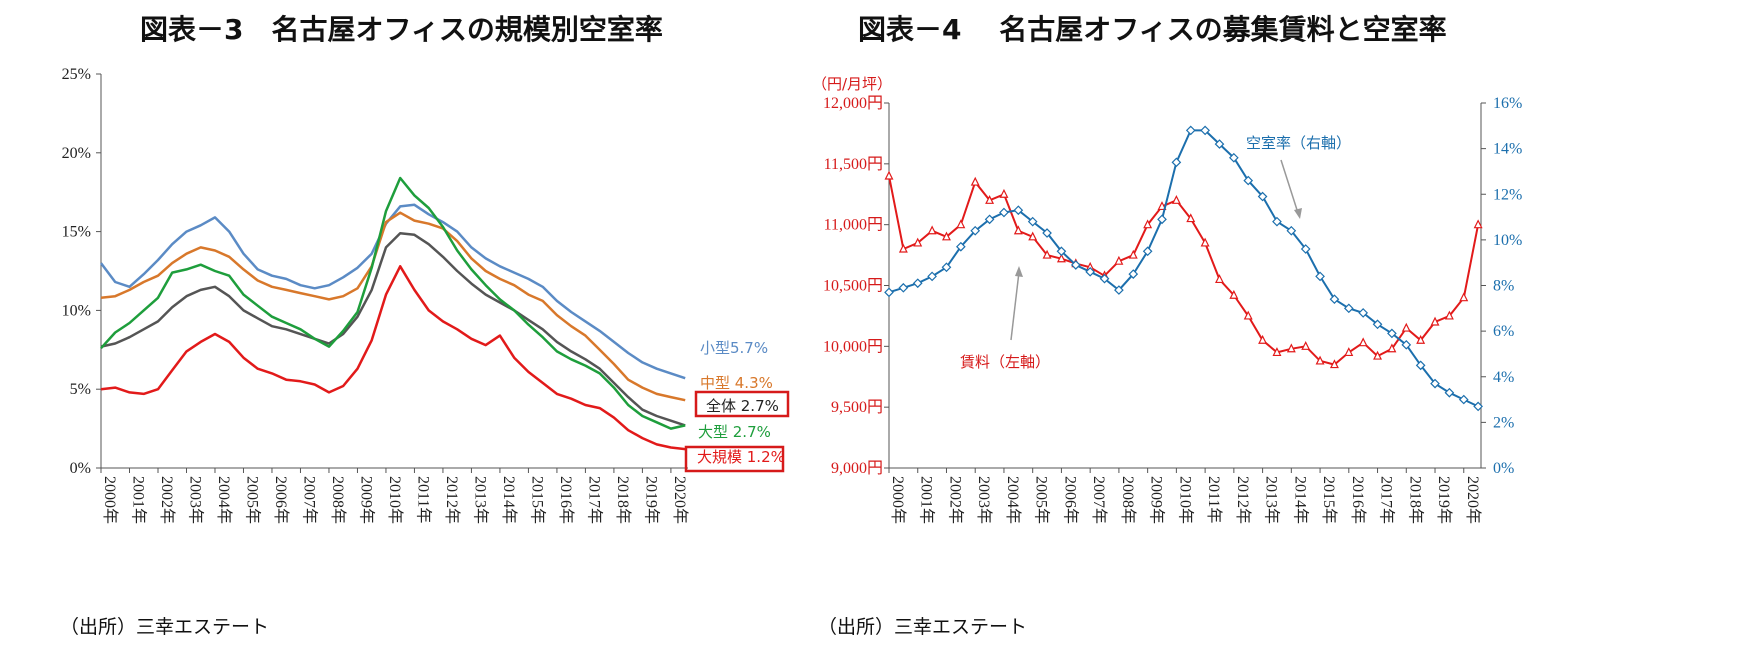 The height and width of the screenshot is (655, 1761). I want to click on right-x-tick-label-9: 2009年, so click(1157, 500).